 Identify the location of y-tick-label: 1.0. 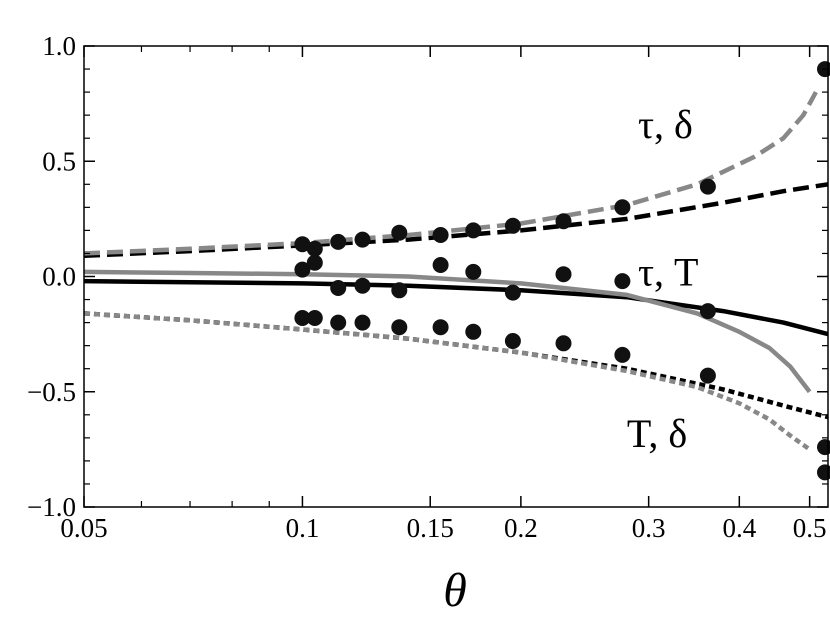
(59, 46).